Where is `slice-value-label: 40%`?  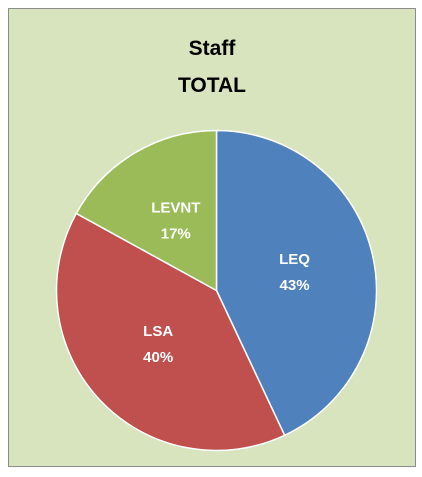 slice-value-label: 40% is located at coordinates (158, 357).